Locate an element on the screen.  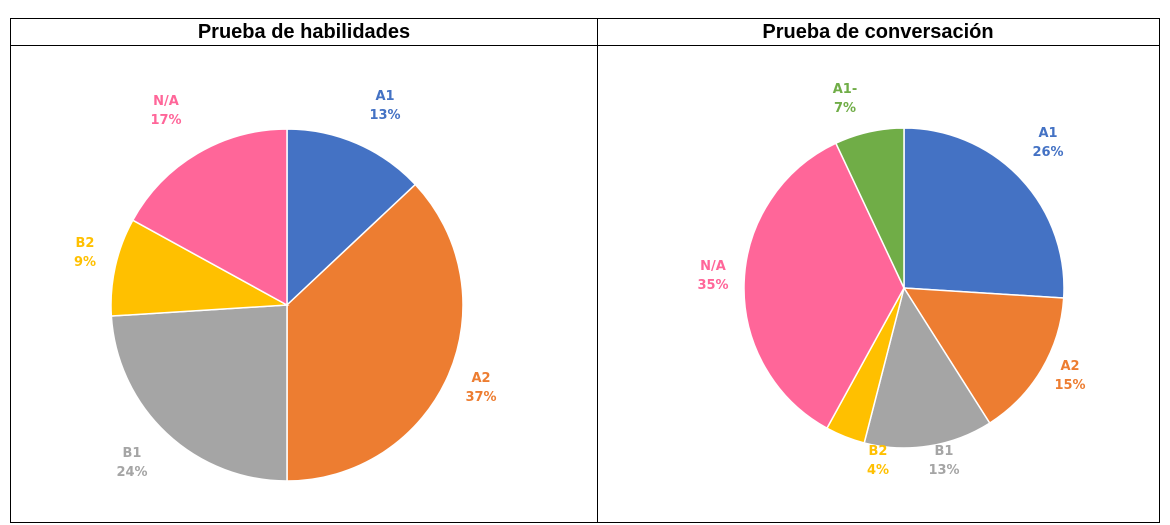
chart-title: Prueba de habilidades is located at coordinates (304, 32).